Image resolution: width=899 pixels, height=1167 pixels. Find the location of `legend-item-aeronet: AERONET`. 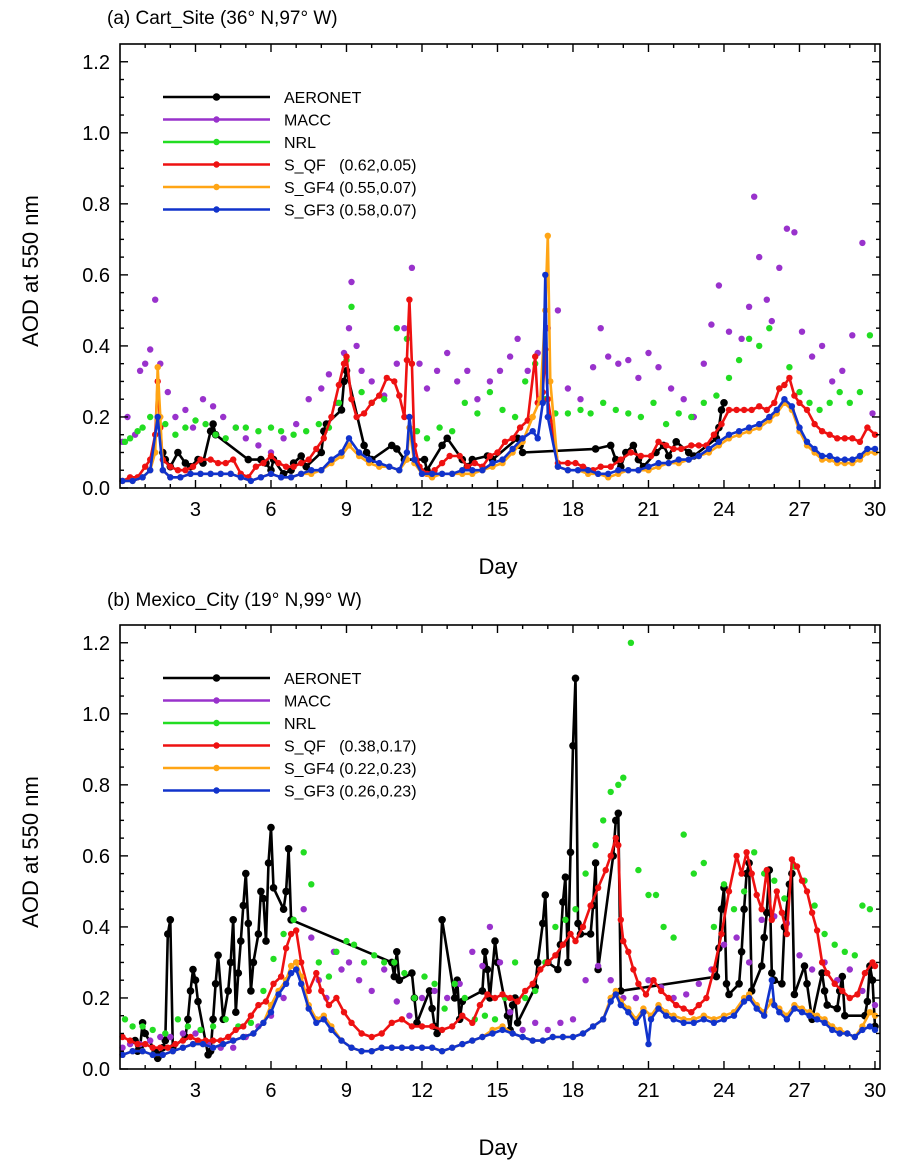

legend-item-aeronet: AERONET is located at coordinates (262, 679).